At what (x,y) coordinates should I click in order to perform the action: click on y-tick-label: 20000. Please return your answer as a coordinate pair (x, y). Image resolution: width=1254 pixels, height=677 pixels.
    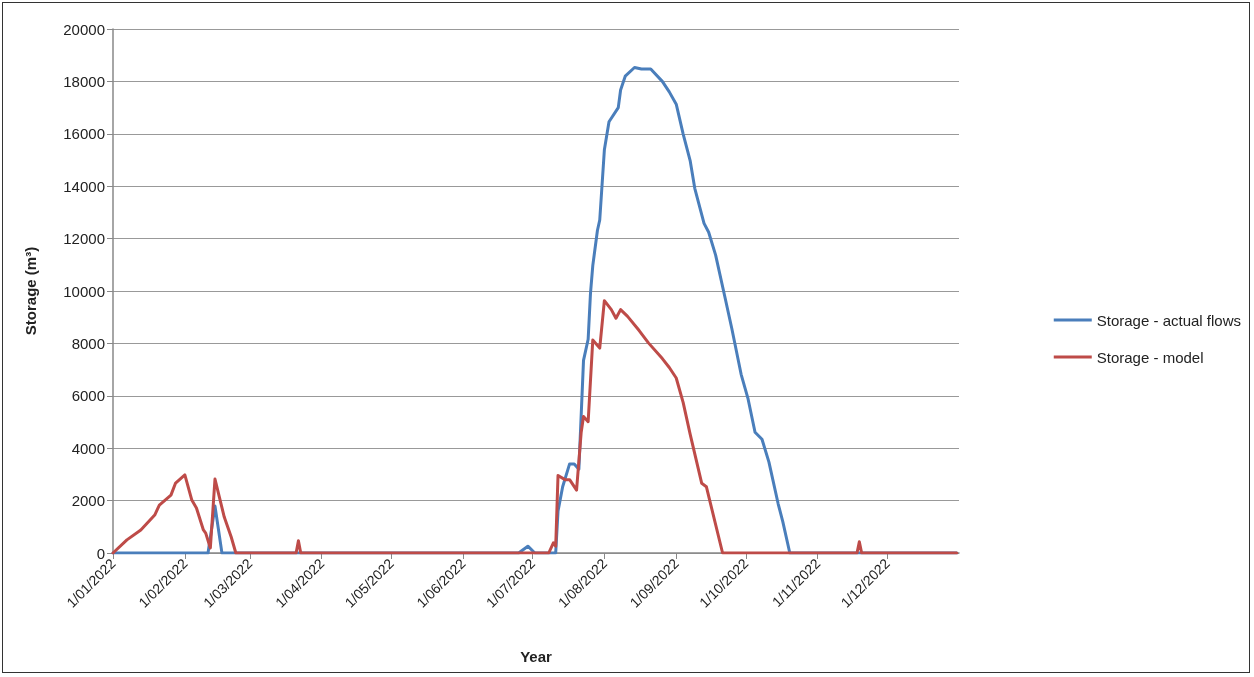
    Looking at the image, I should click on (84, 29).